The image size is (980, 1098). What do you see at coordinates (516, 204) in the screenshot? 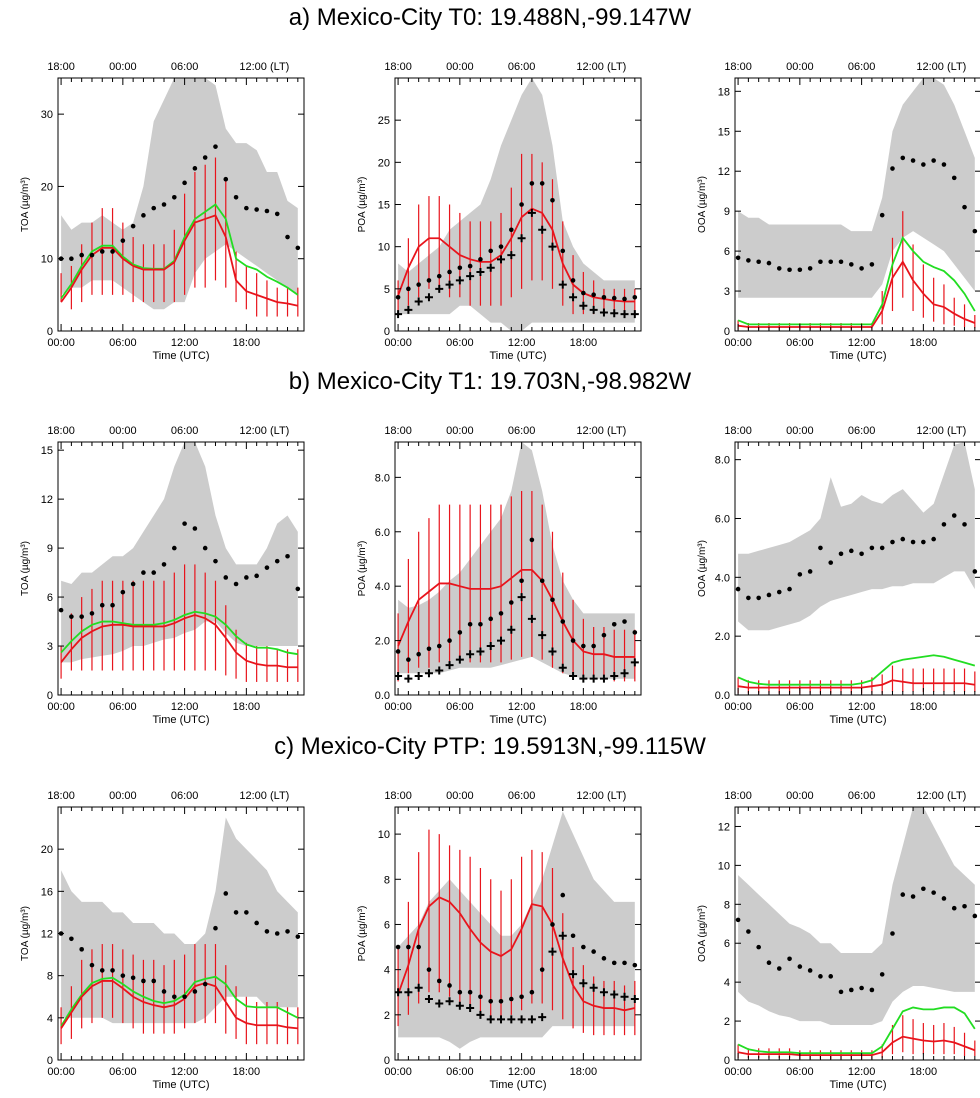
I see `observed-range-band` at bounding box center [516, 204].